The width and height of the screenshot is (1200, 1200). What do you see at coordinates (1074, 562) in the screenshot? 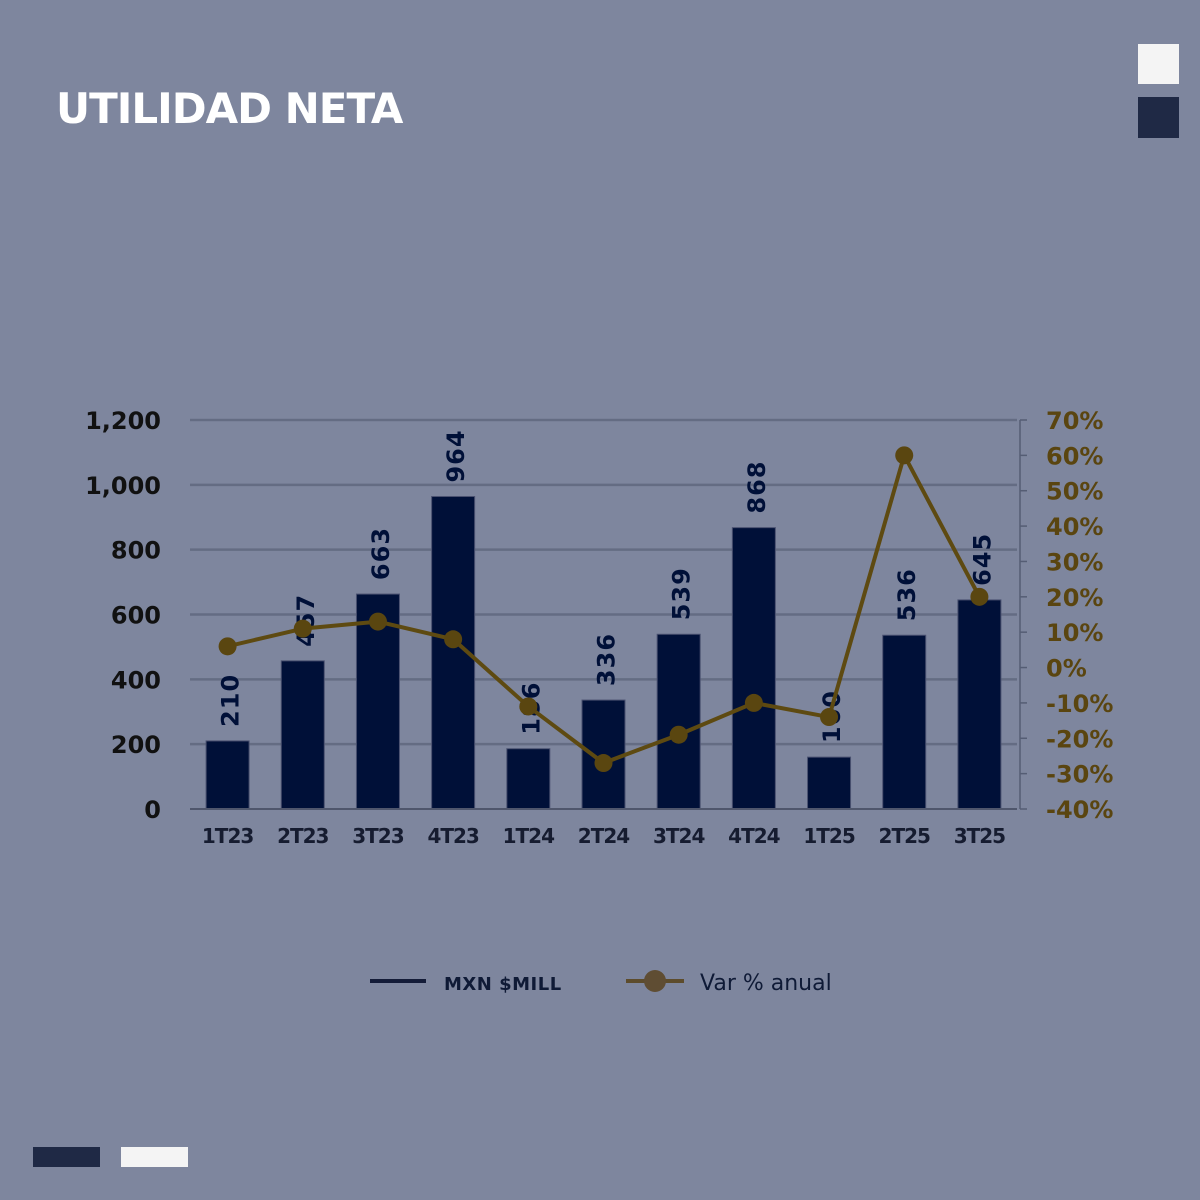
I see `y-axis-right-tick-label: 30%` at bounding box center [1074, 562].